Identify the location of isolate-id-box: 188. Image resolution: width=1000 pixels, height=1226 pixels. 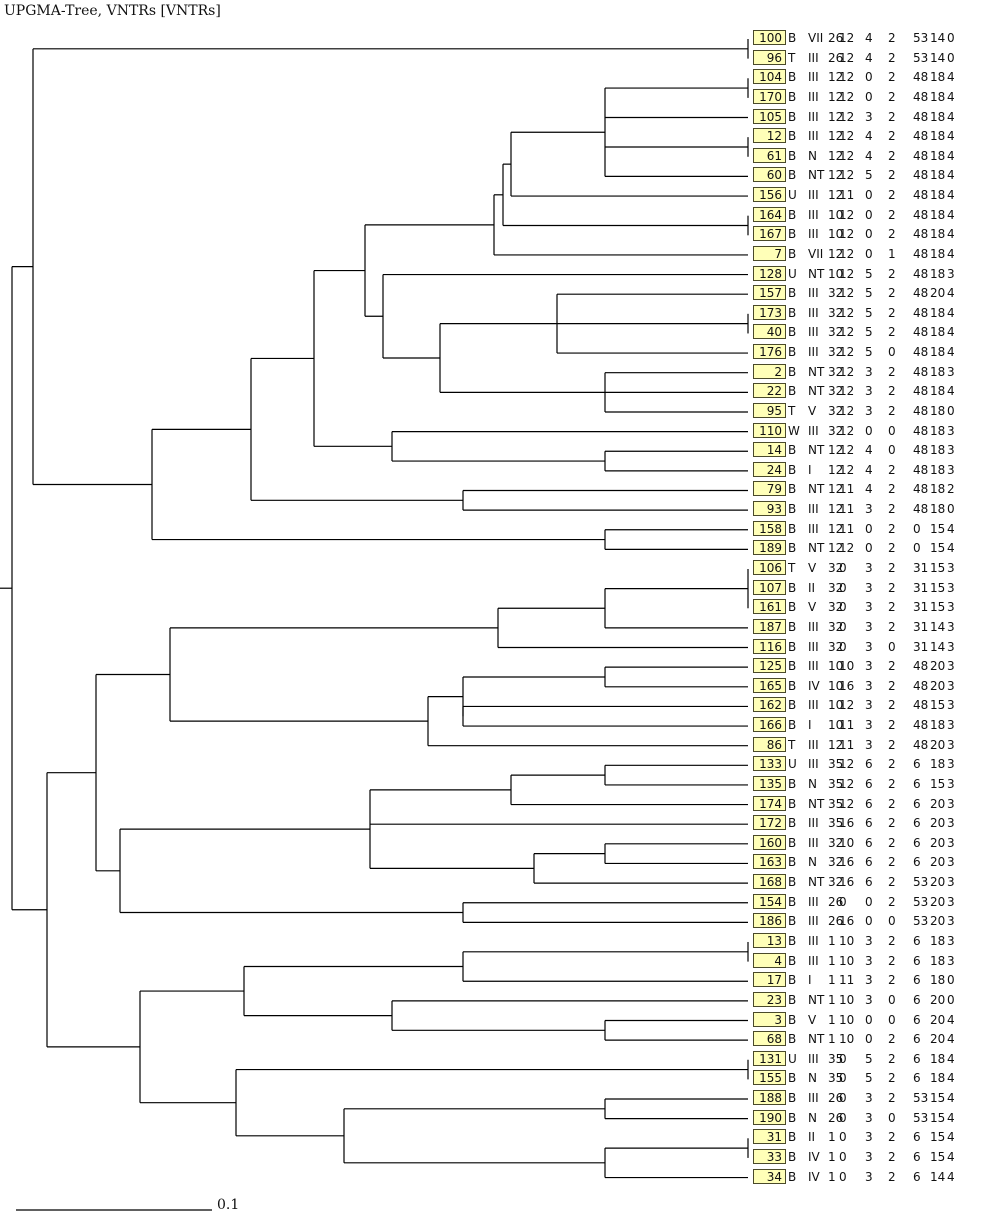
(769, 1098).